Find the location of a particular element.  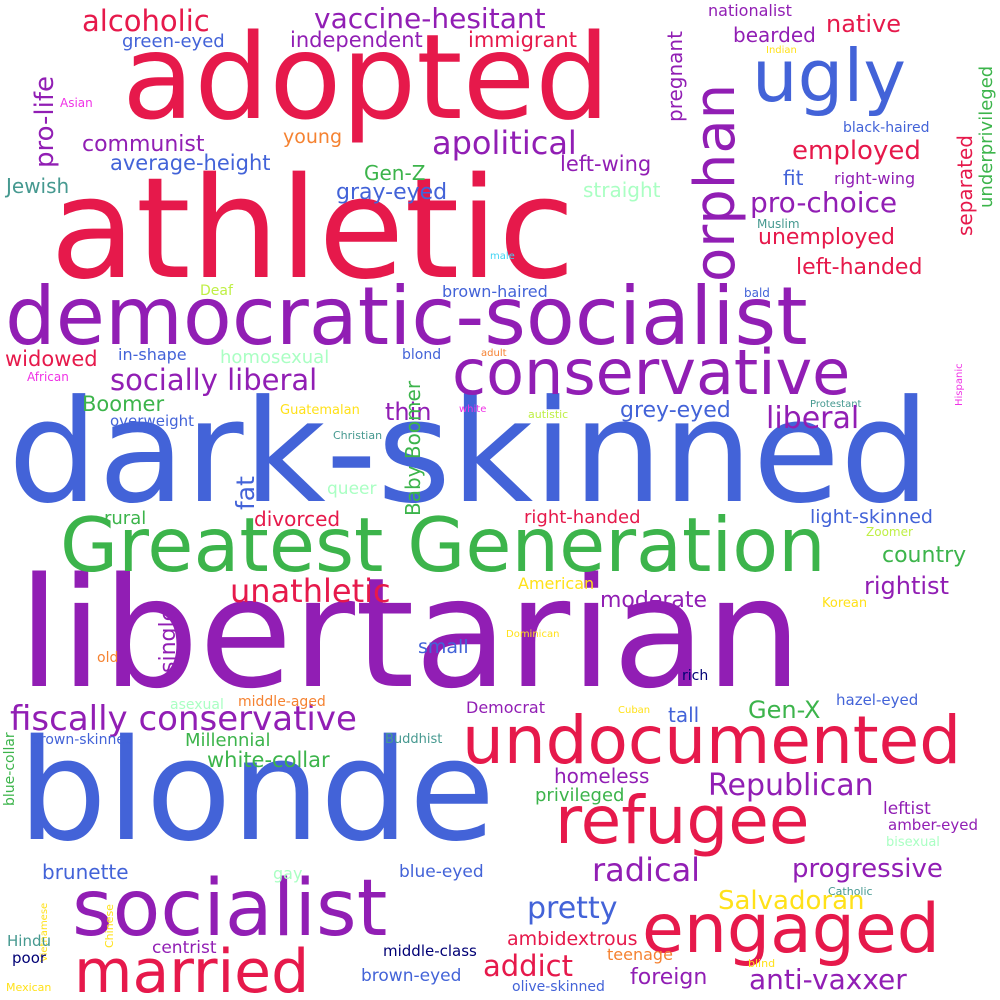

word-republican: Republican is located at coordinates (791, 785).